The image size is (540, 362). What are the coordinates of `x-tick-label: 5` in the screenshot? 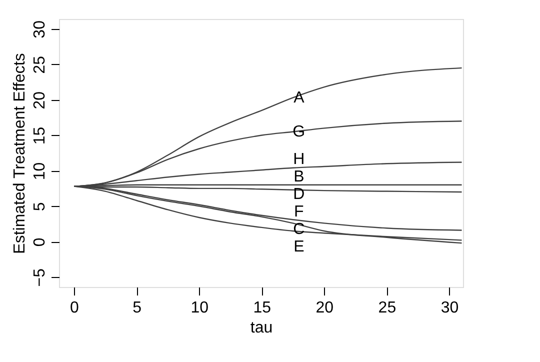 It's located at (137, 308).